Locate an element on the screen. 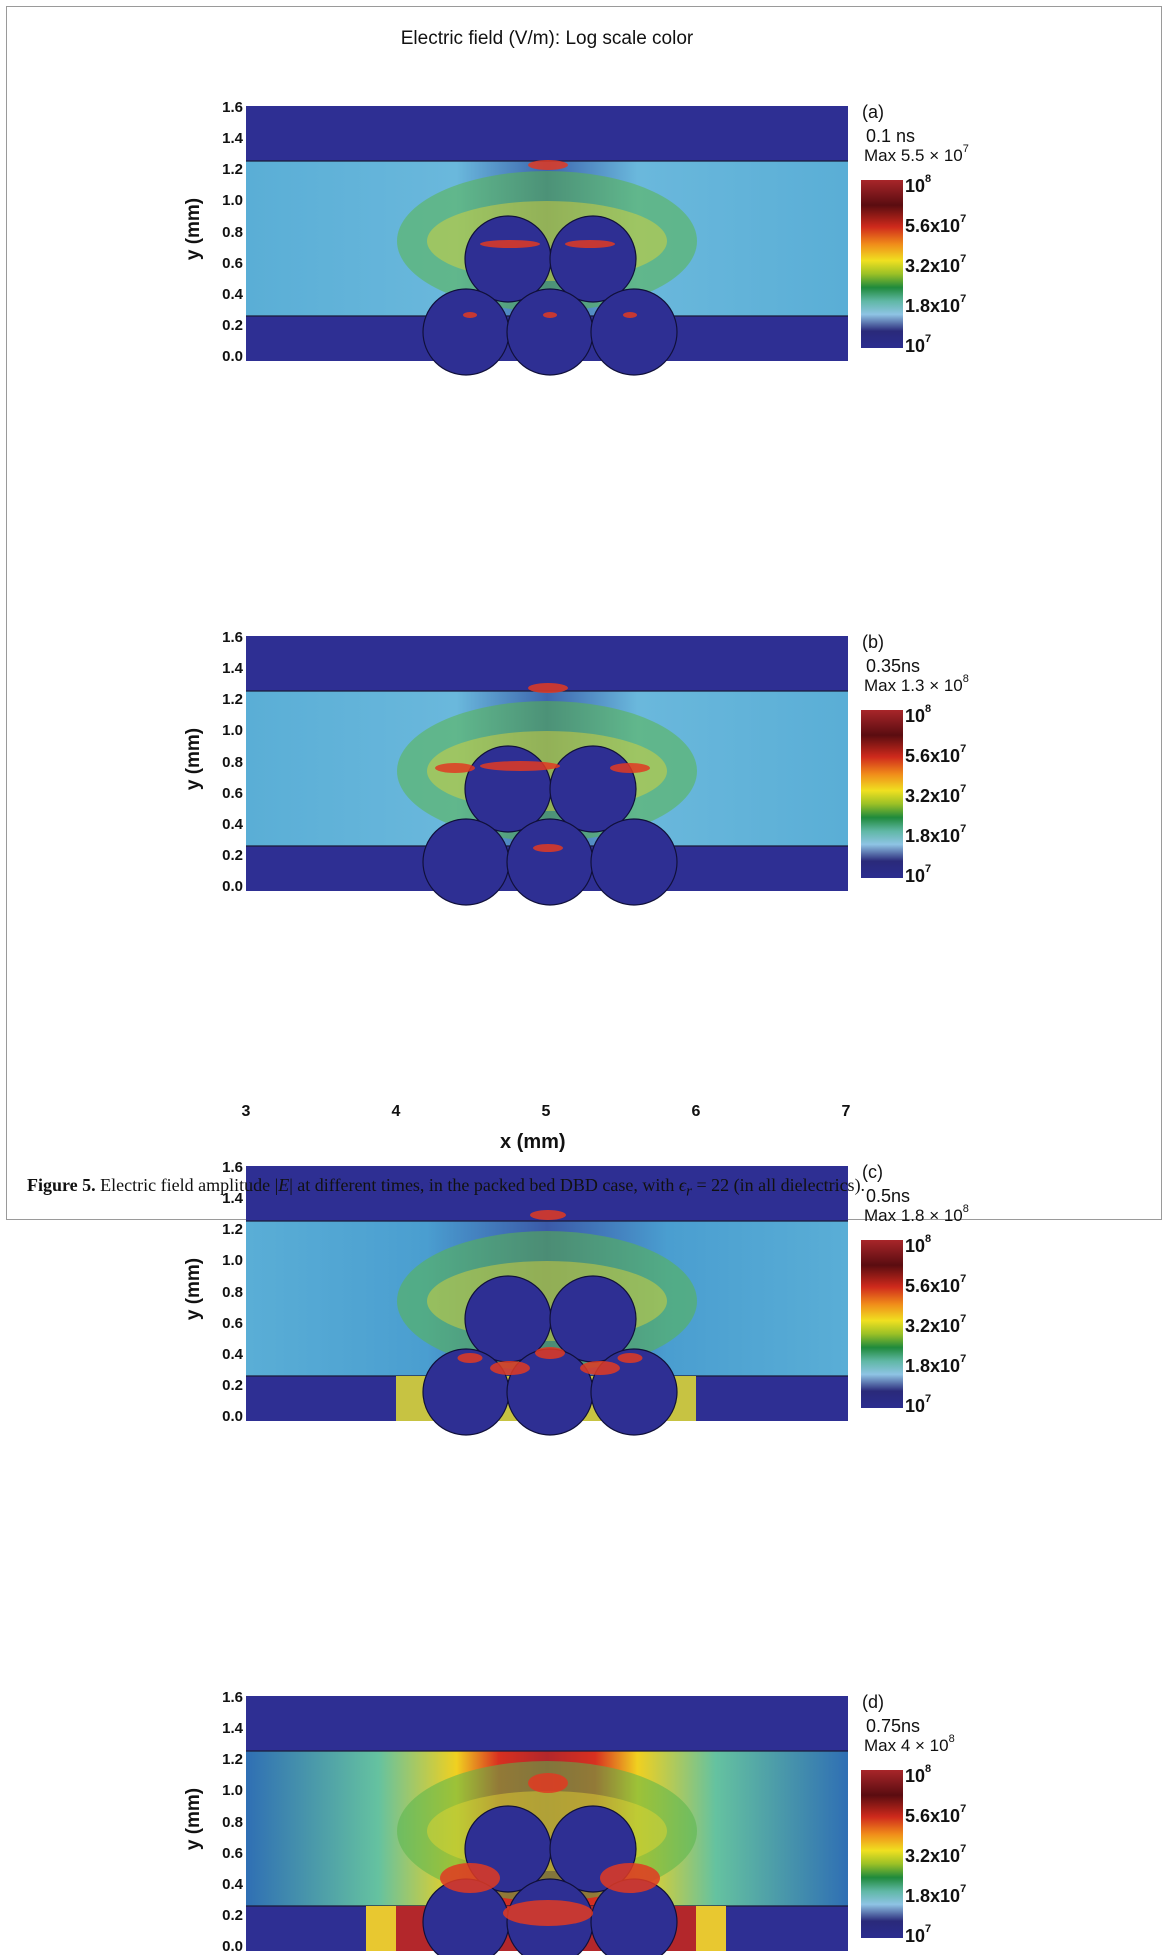  panel-letter: (b) is located at coordinates (873, 642).